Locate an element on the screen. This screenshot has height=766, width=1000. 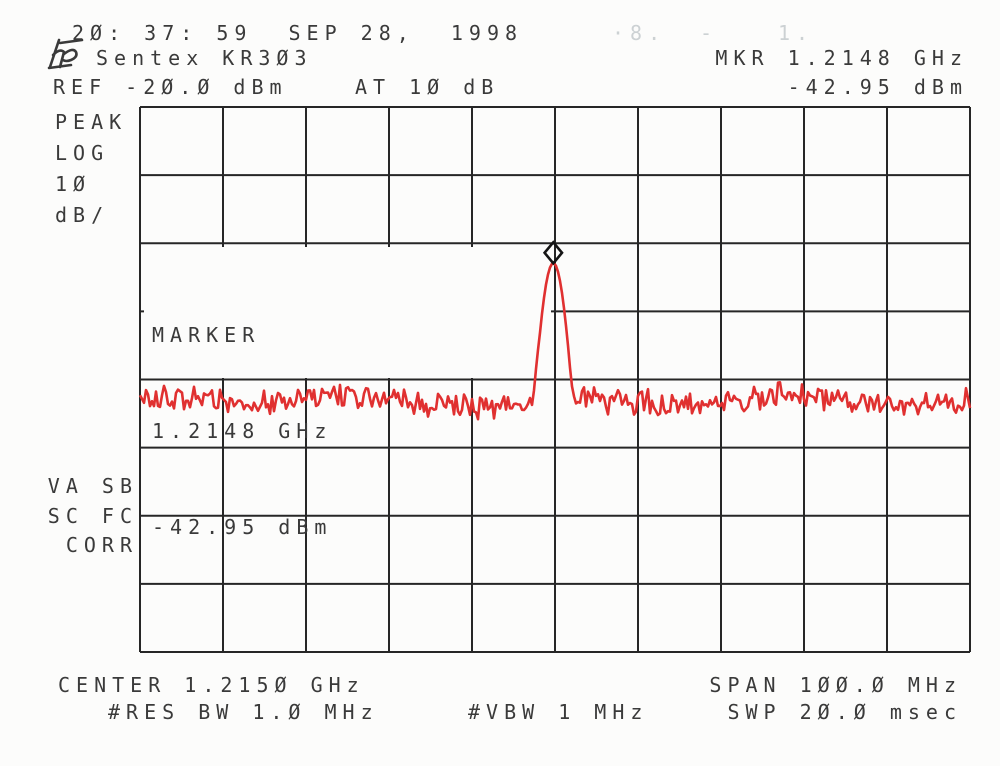
marker-readout-freq: MKR 1.2148 GHz is located at coordinates (841, 58).